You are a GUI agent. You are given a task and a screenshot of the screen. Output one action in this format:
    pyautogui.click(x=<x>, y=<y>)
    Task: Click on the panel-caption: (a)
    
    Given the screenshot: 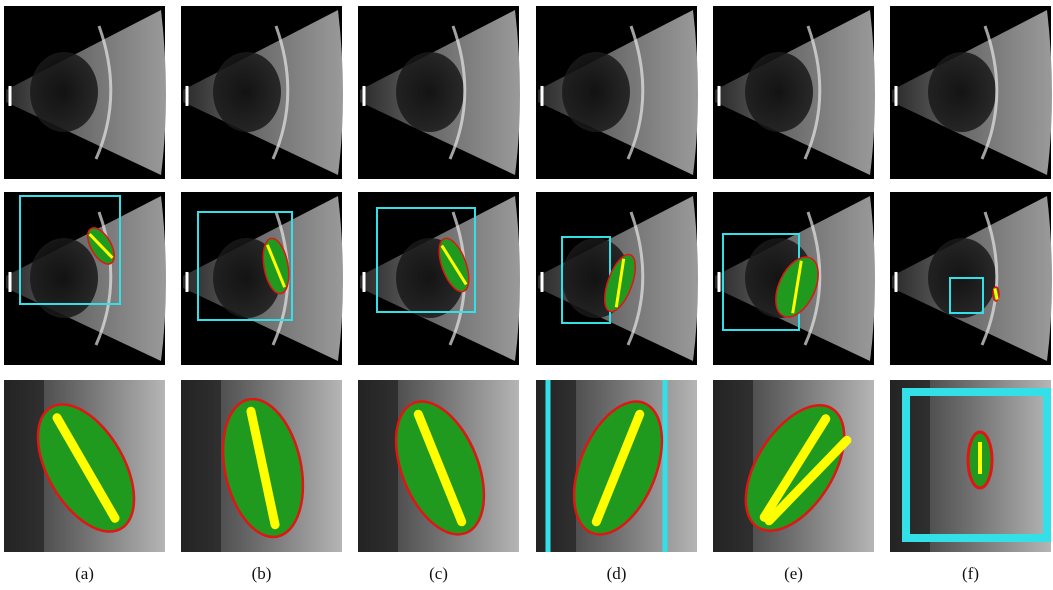 What is the action you would take?
    pyautogui.click(x=85, y=574)
    